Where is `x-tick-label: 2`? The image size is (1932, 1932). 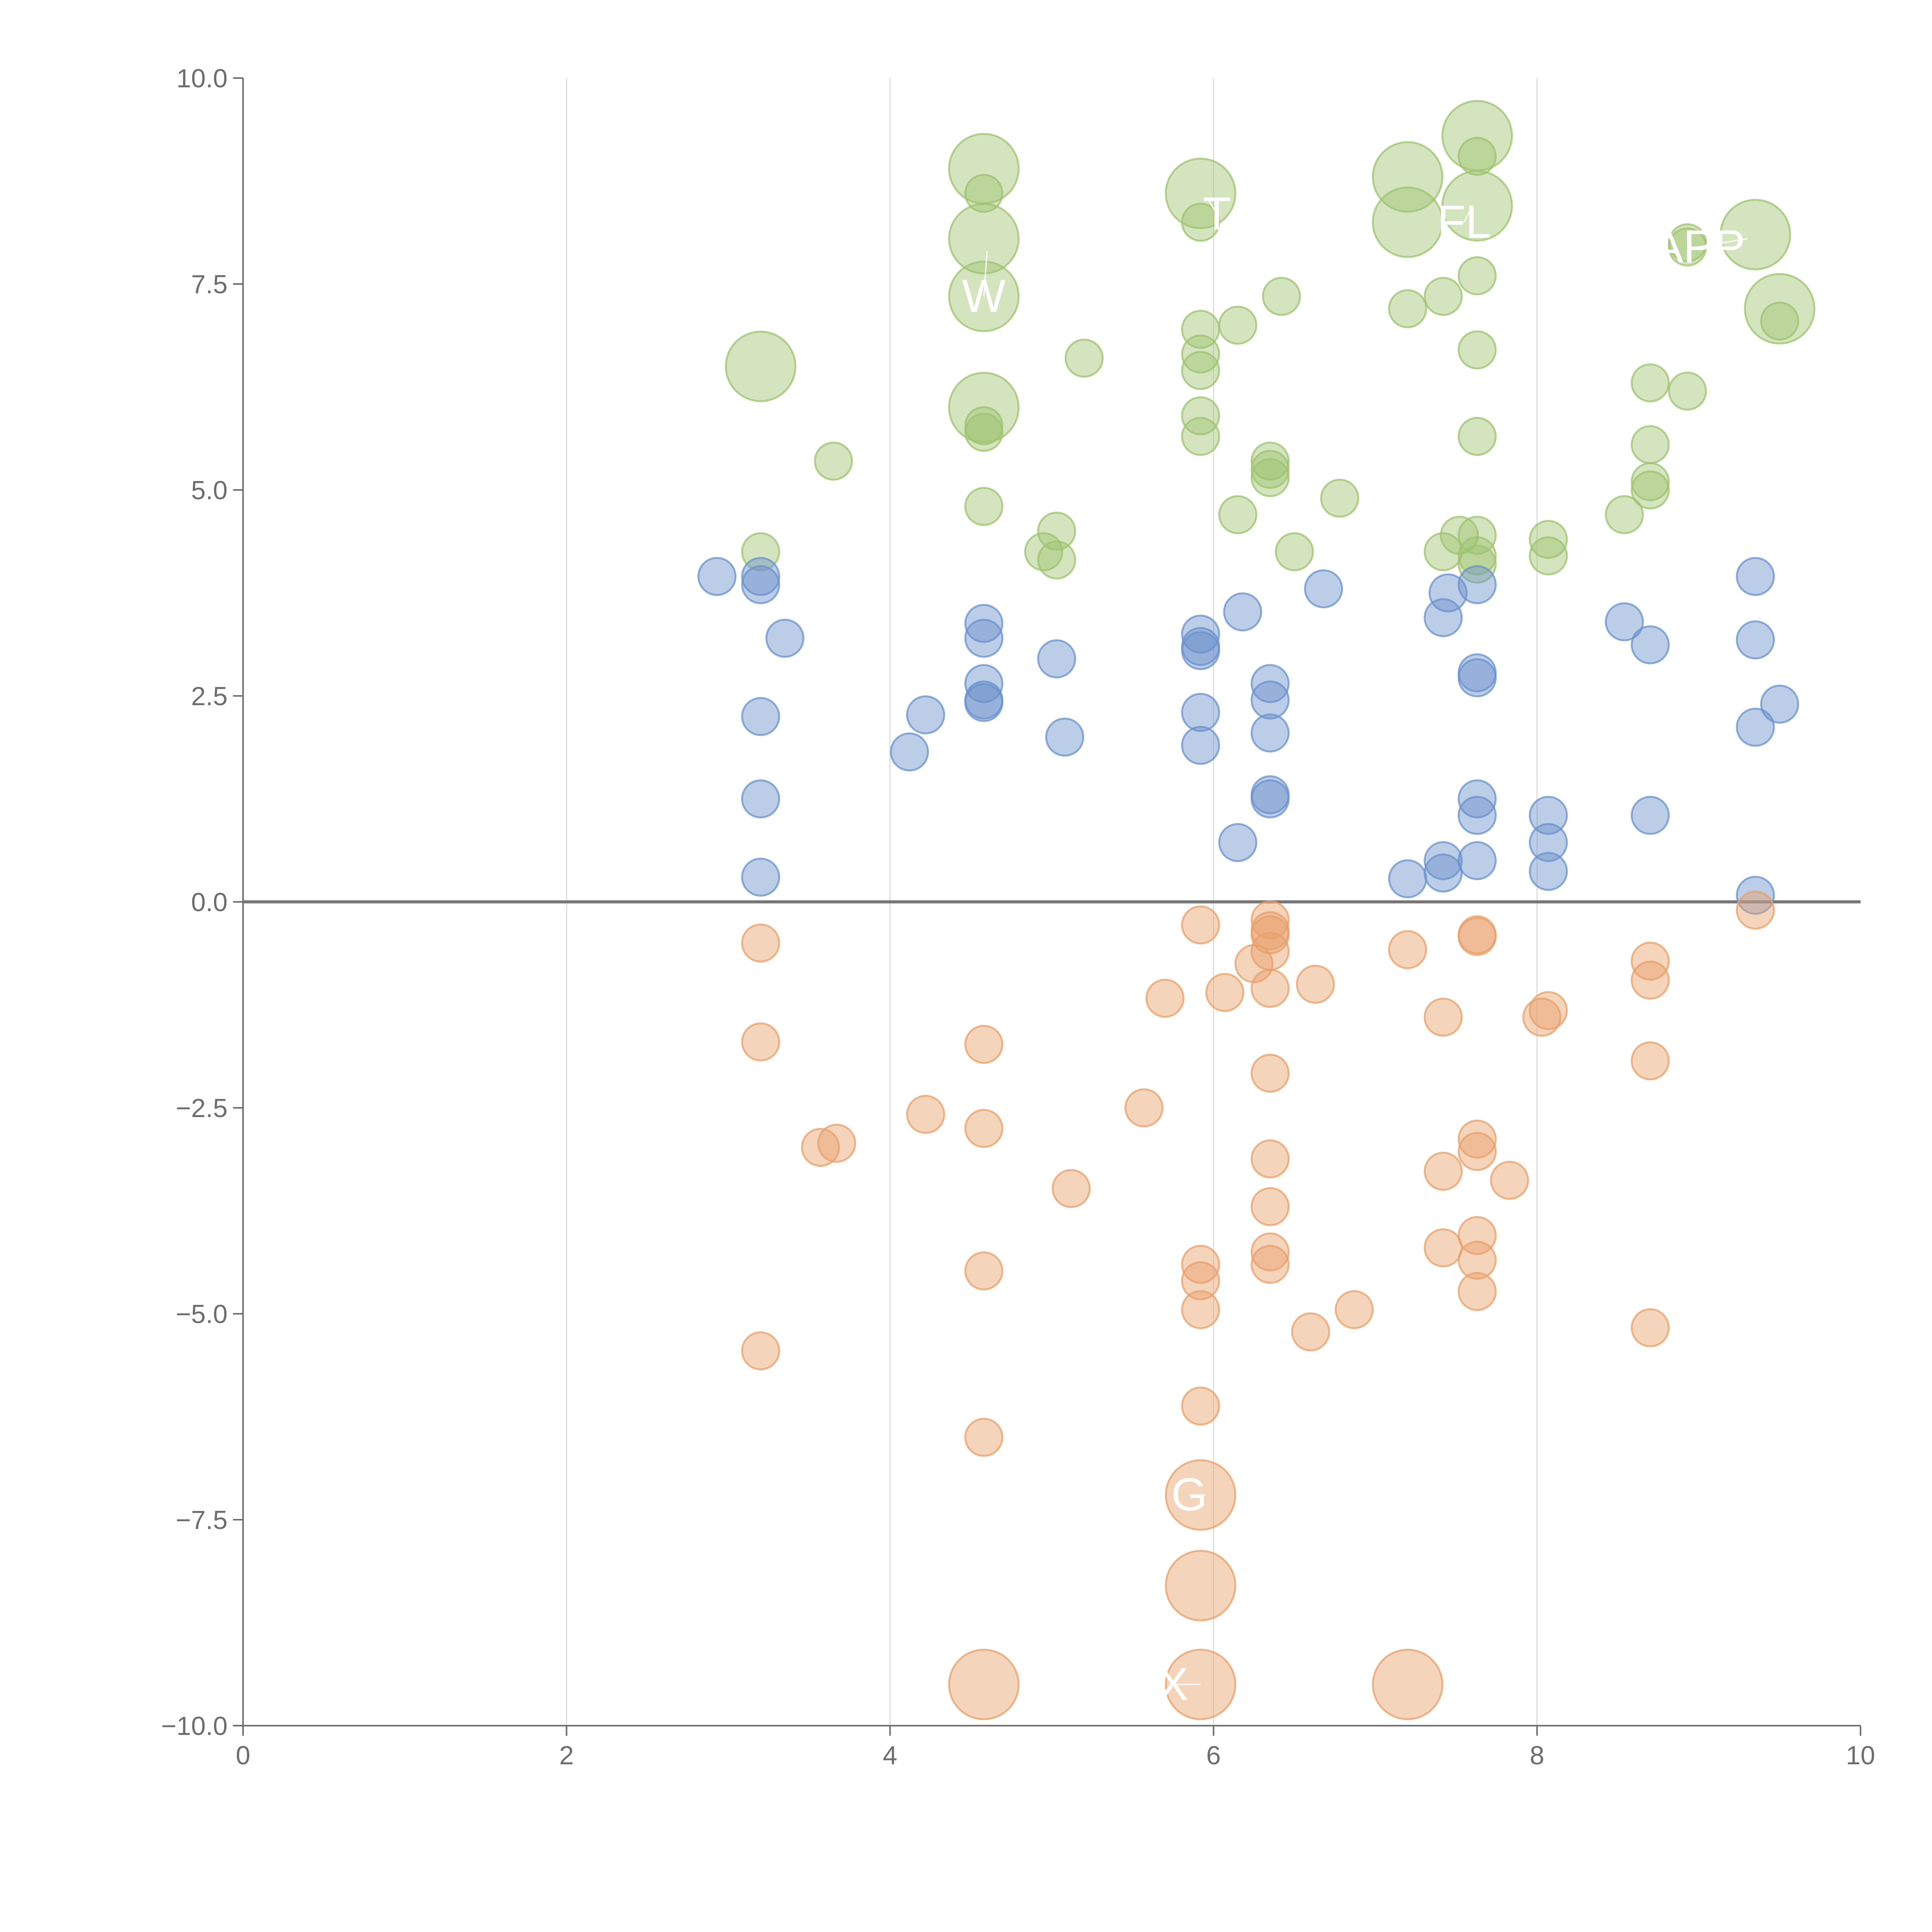
x-tick-label: 2 is located at coordinates (567, 1756).